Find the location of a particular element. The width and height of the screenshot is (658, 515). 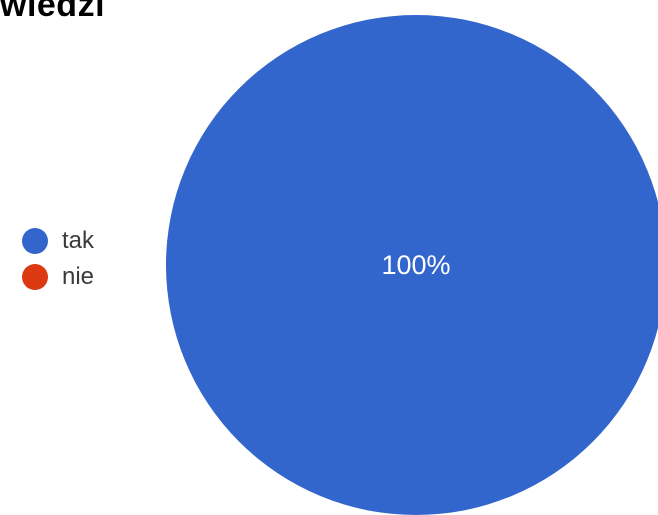

chart-title: wiedzi is located at coordinates (53, 12).